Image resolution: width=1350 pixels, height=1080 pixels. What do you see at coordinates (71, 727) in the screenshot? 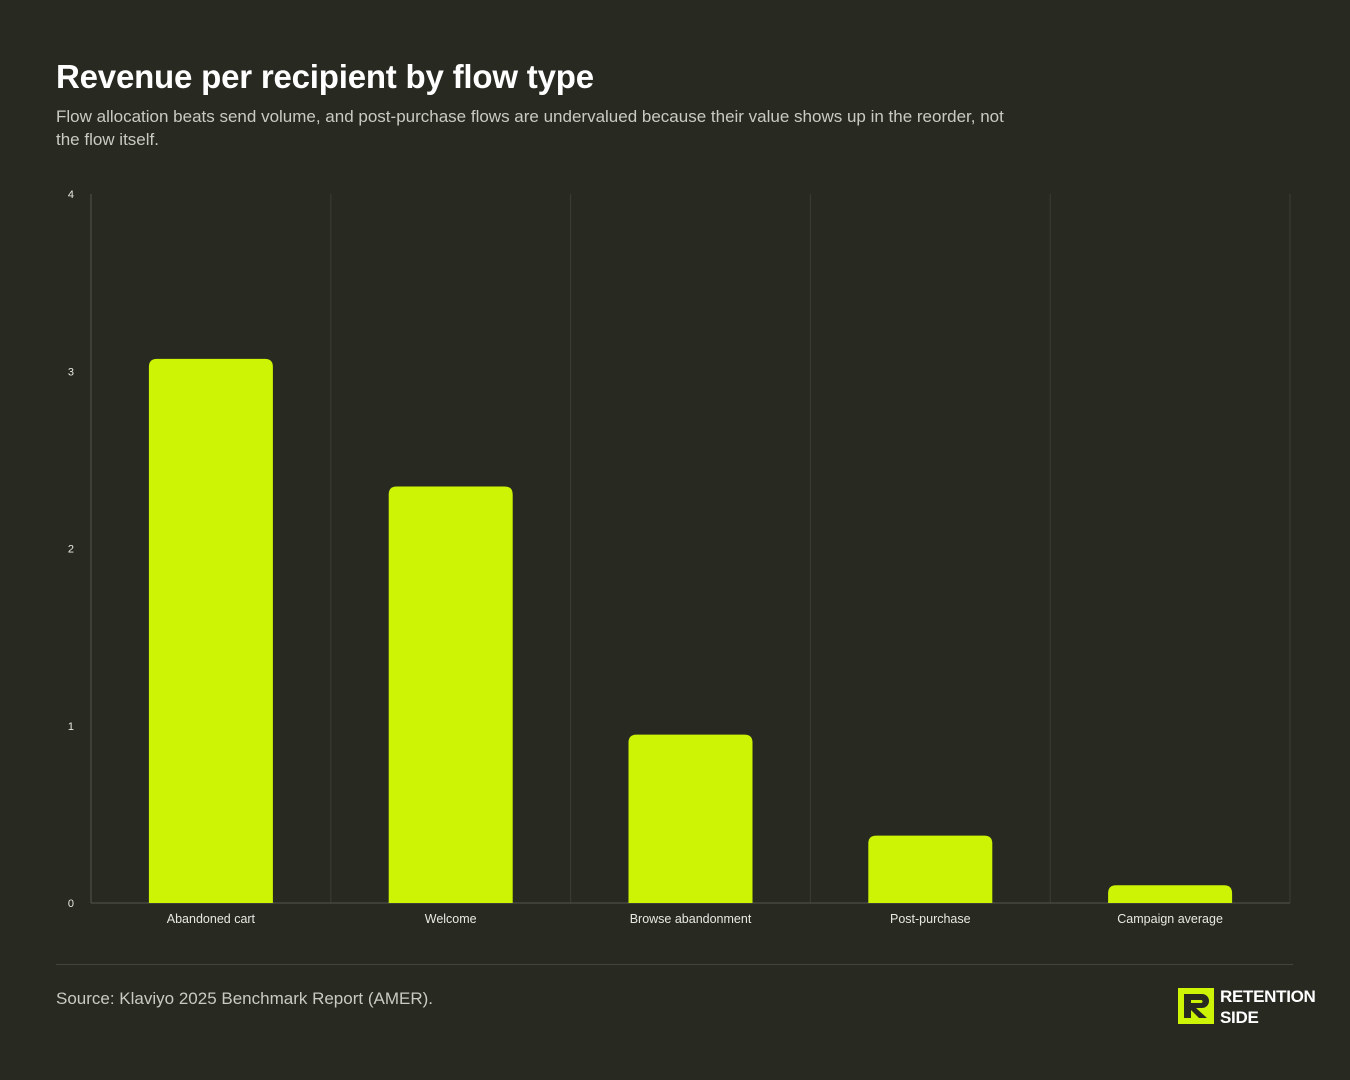
I see `y-tick-label: 1` at bounding box center [71, 727].